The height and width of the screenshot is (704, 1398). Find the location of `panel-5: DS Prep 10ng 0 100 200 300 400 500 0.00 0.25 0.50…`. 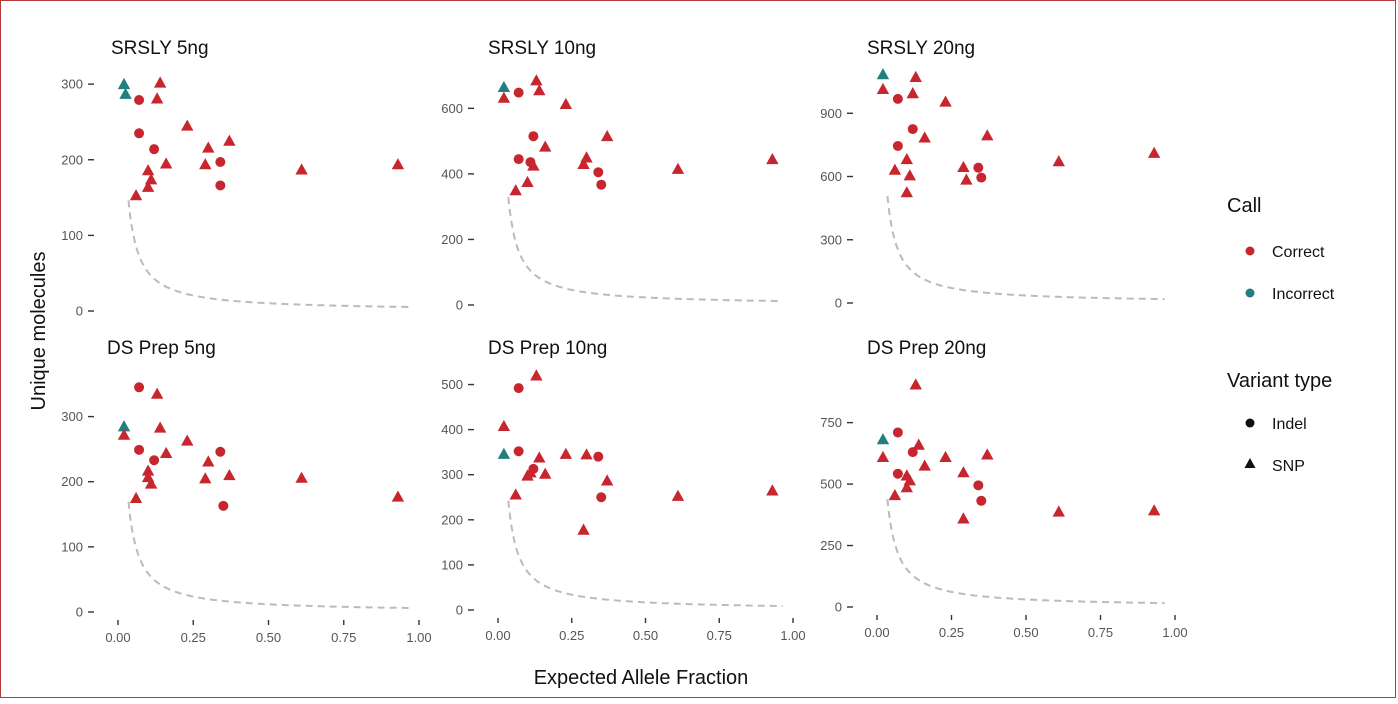

panel-5: DS Prep 10ng 0 100 200 300 400 500 0.00 0.25 0.50… is located at coordinates (623, 490).